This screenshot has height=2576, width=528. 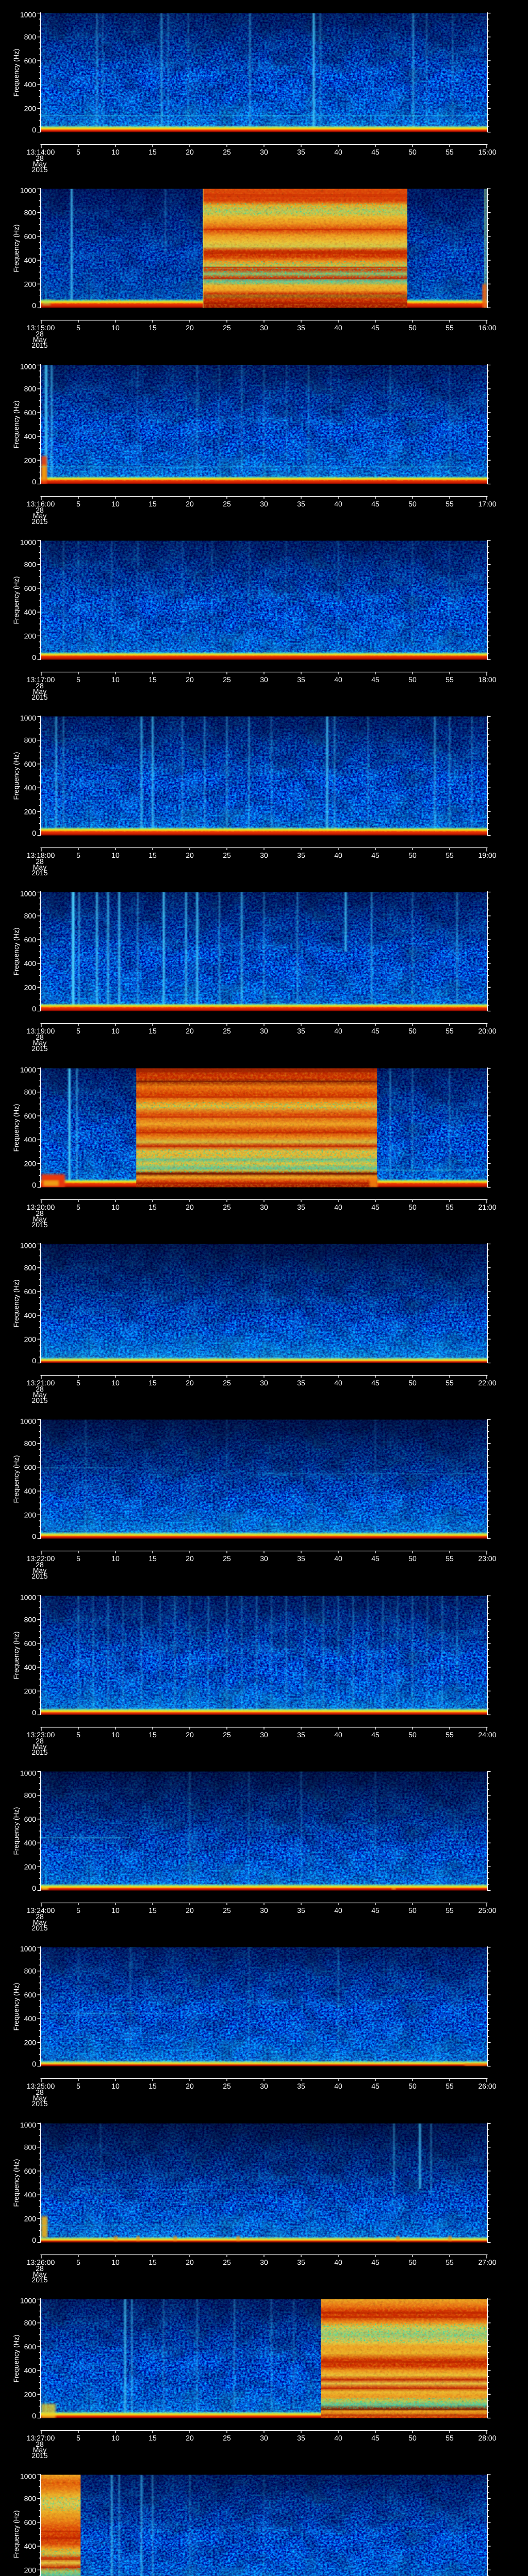 I want to click on svg-text: 22:00, so click(x=487, y=1383).